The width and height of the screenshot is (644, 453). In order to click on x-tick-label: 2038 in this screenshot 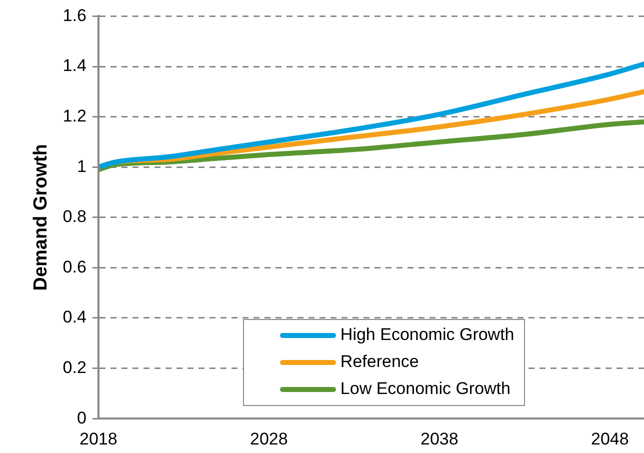, I will do `click(439, 438)`.